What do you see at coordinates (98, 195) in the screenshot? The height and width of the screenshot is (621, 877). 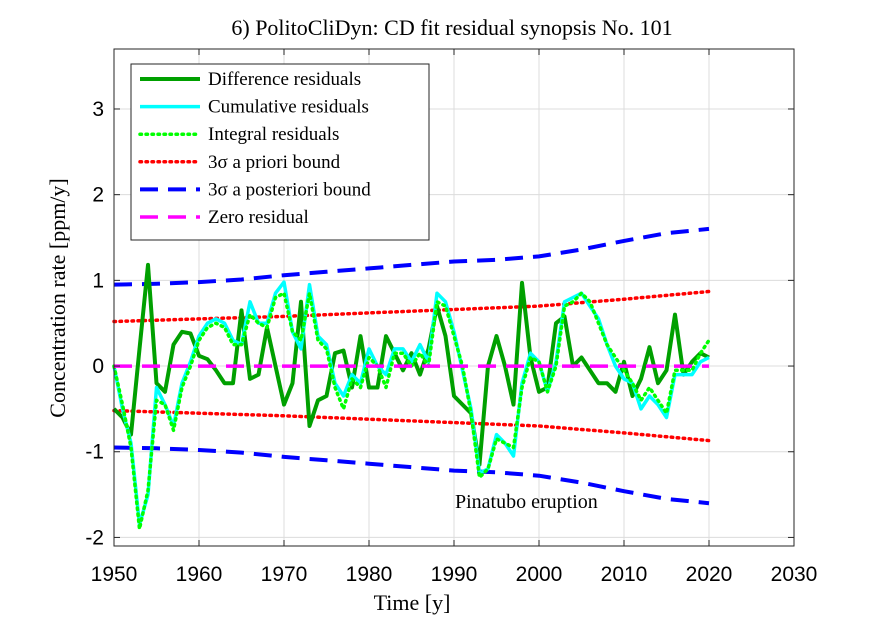 I see `y-tick-label: 2` at bounding box center [98, 195].